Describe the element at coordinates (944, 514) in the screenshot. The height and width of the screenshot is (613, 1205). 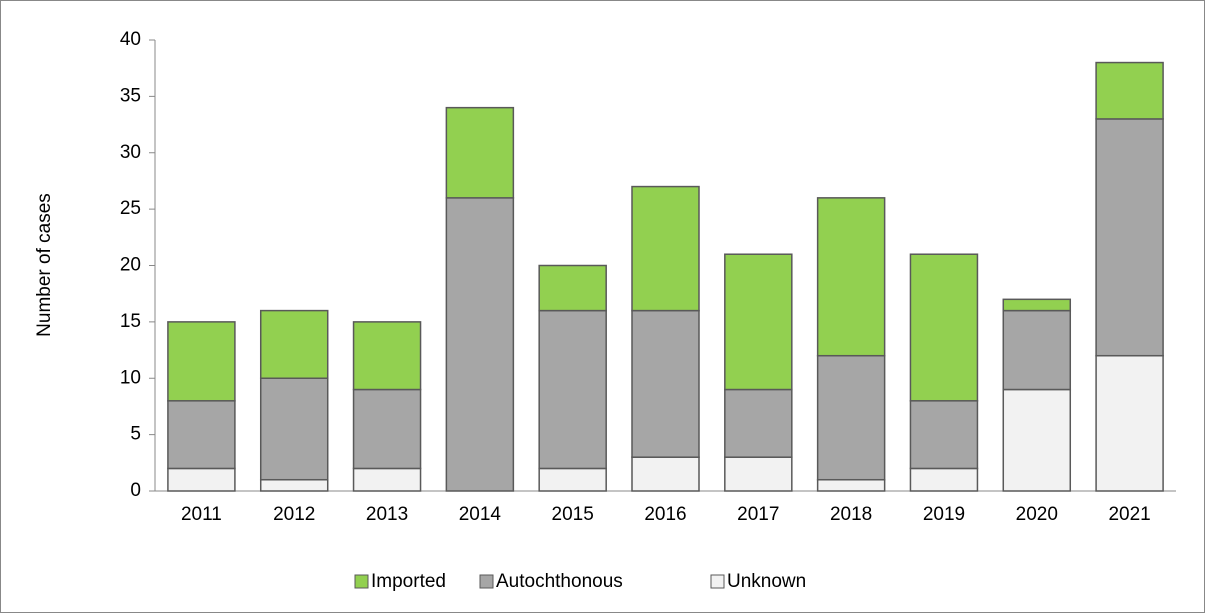
I see `x-tick-label: 2019` at that location.